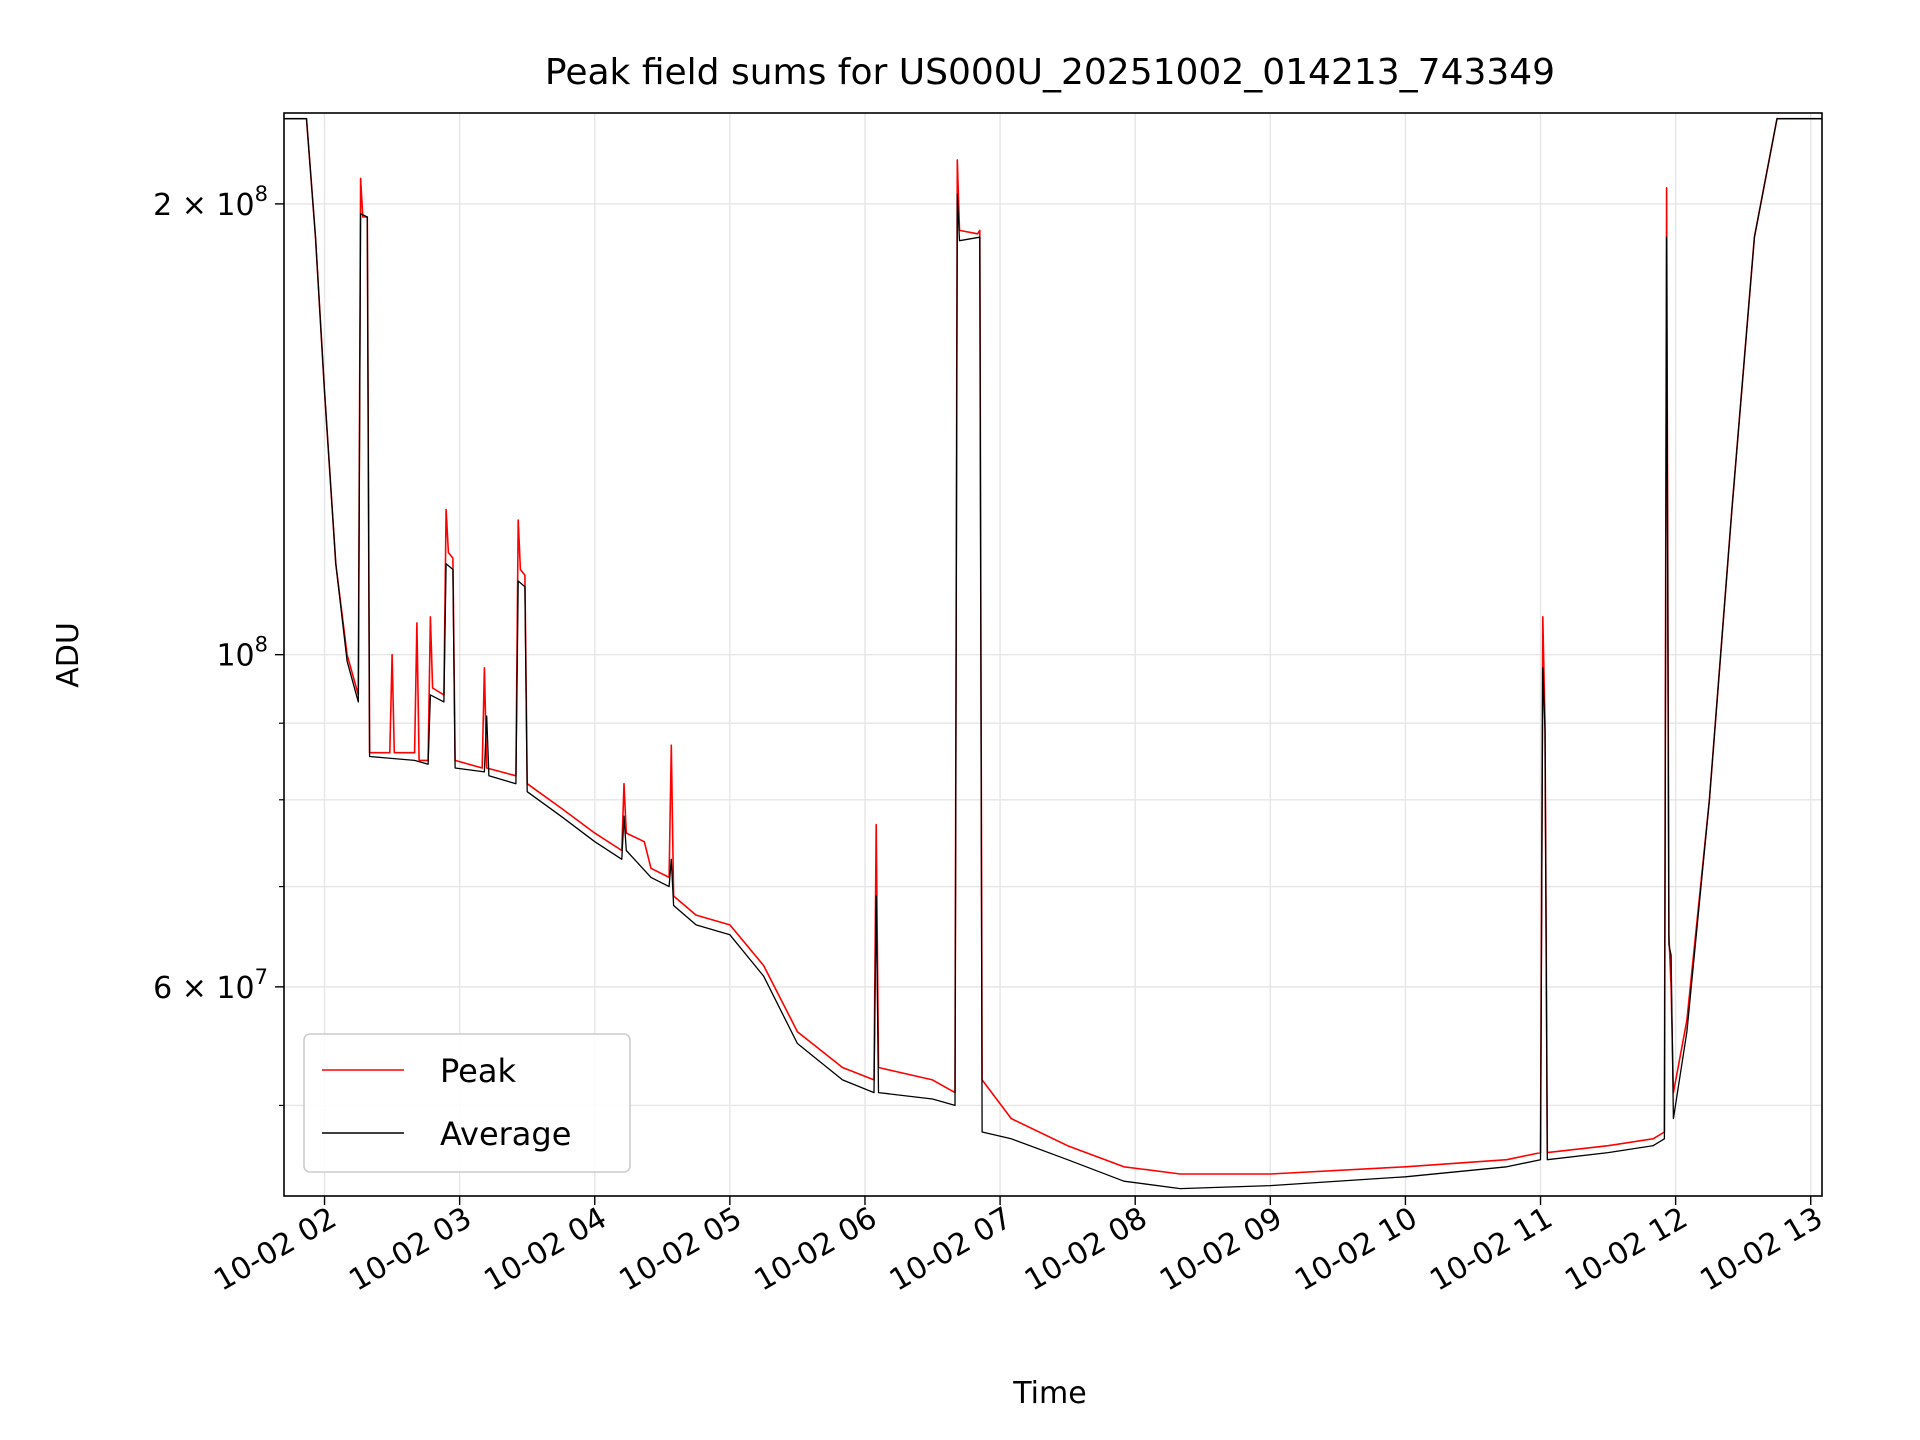  I want to click on y-tick-label: 6 × 107, so click(210, 985).